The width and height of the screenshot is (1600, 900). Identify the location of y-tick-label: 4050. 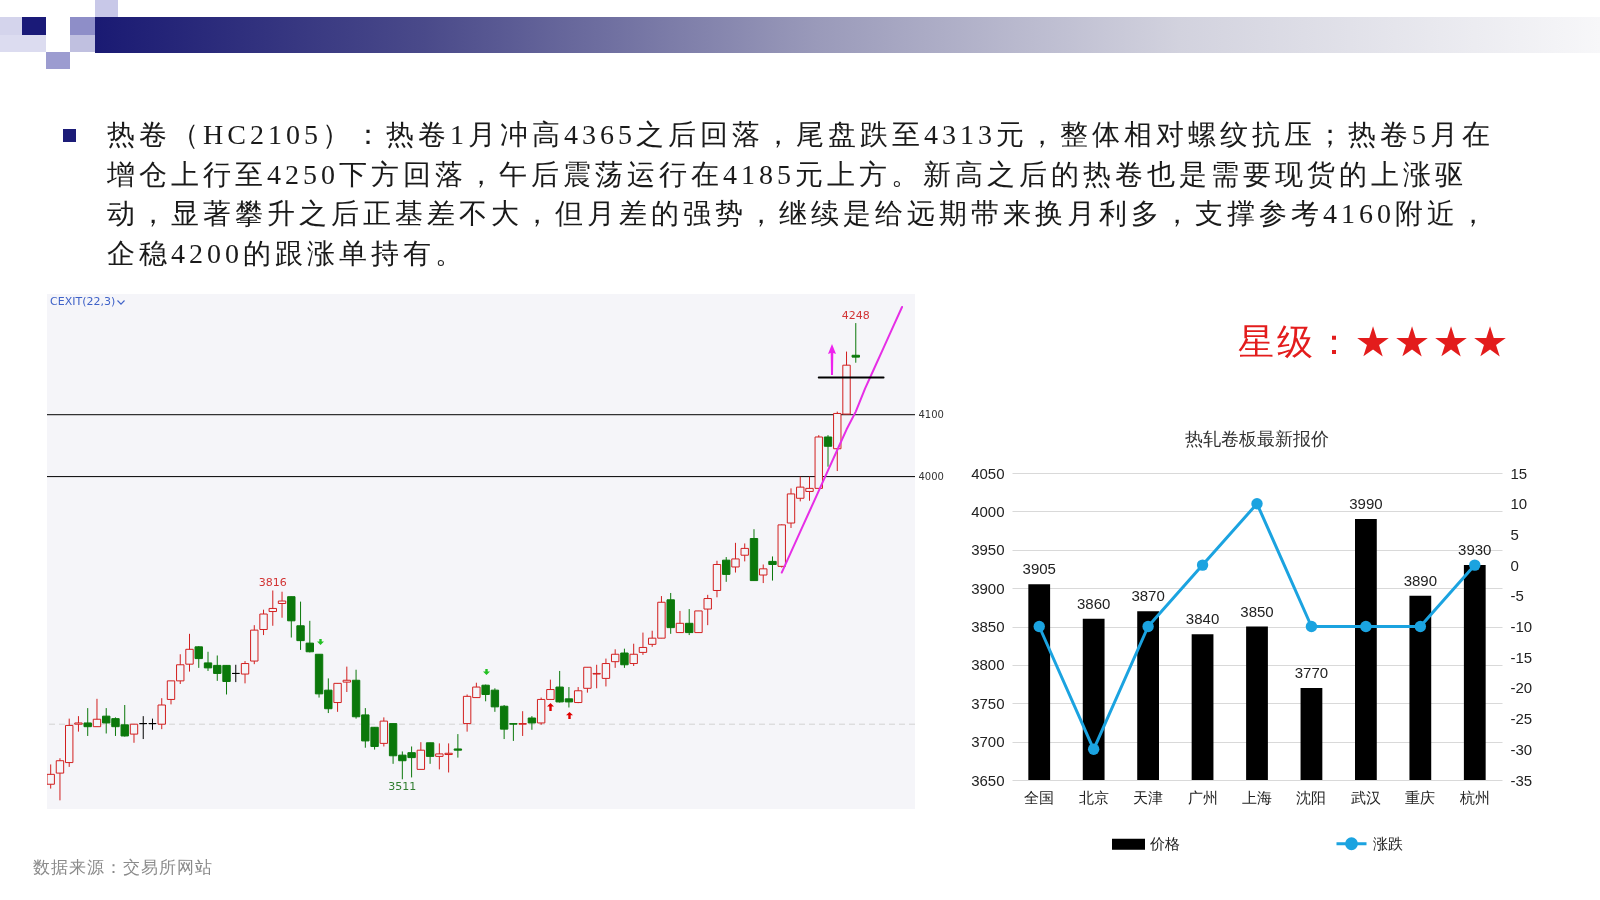
(988, 473).